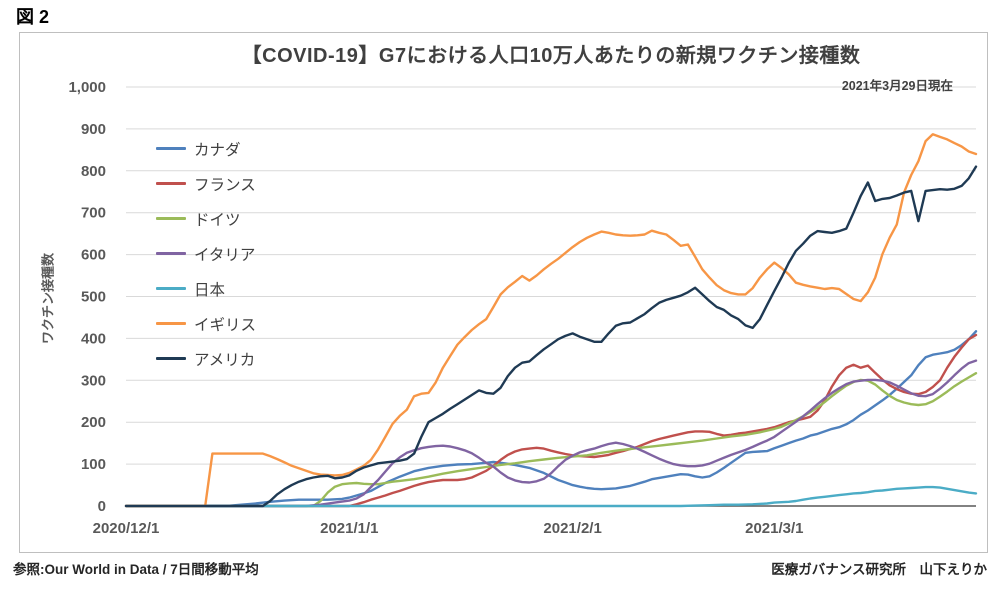 Image resolution: width=1000 pixels, height=589 pixels. Describe the element at coordinates (93, 255) in the screenshot. I see `y-tick-label: 600` at that location.